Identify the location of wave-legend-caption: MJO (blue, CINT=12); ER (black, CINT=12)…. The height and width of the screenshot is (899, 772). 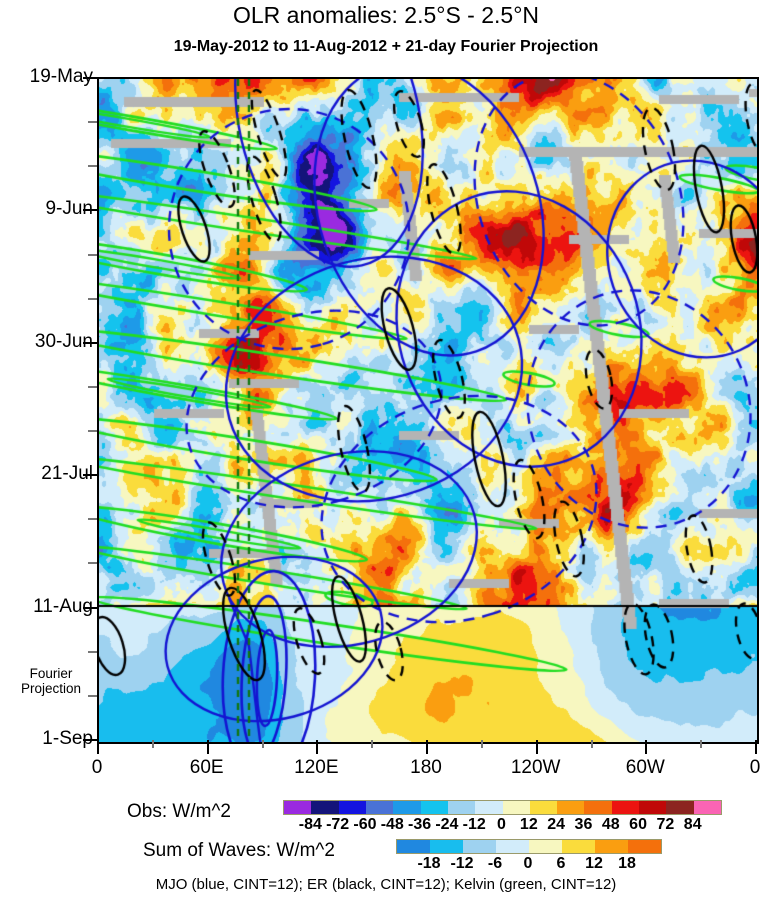
(386, 884).